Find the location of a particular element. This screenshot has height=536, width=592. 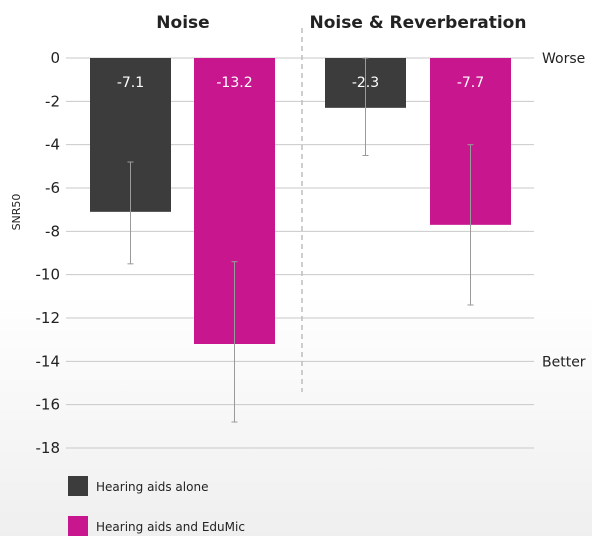

legend-label-hearing-aids-edumic: Hearing aids and EduMic is located at coordinates (170, 527).